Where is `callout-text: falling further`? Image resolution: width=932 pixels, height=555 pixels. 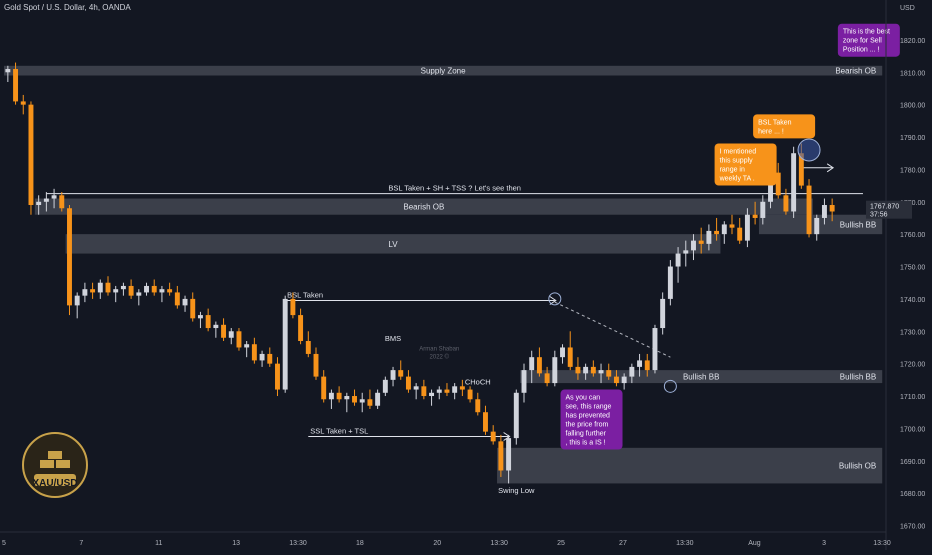
callout-text: falling further is located at coordinates (586, 434).